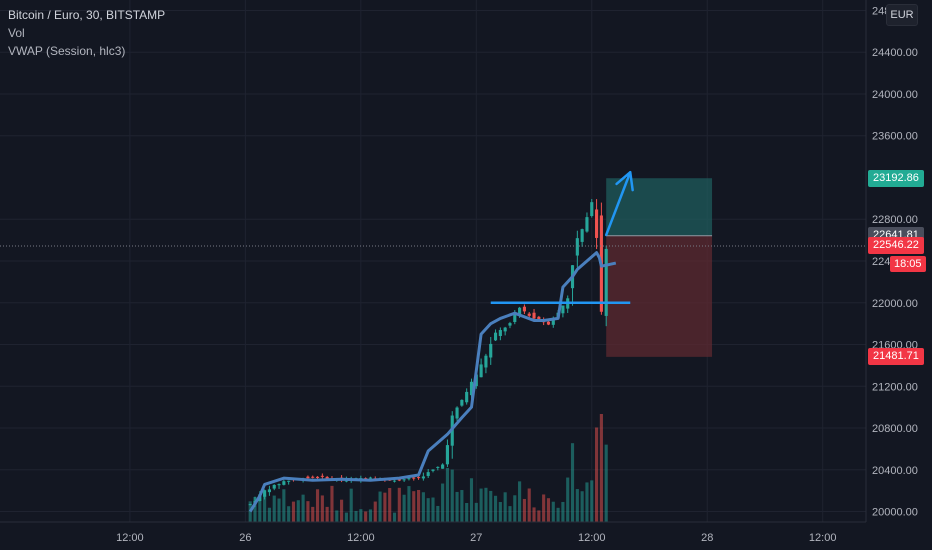  Describe the element at coordinates (707, 538) in the screenshot. I see `time-tick-label: 28` at that location.